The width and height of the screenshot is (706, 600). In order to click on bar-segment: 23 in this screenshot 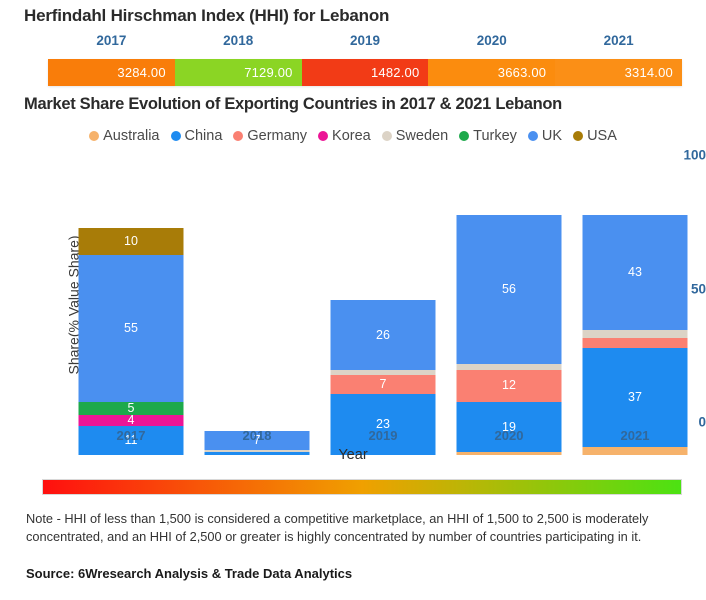, I will do `click(383, 424)`.